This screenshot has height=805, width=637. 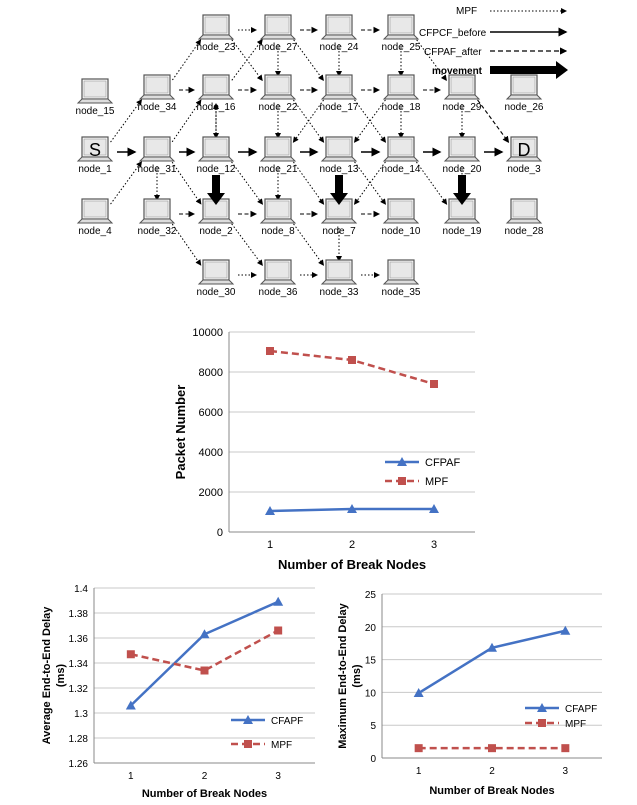 What do you see at coordinates (220, 533) in the screenshot?
I see `y-tick-label: 0` at bounding box center [220, 533].